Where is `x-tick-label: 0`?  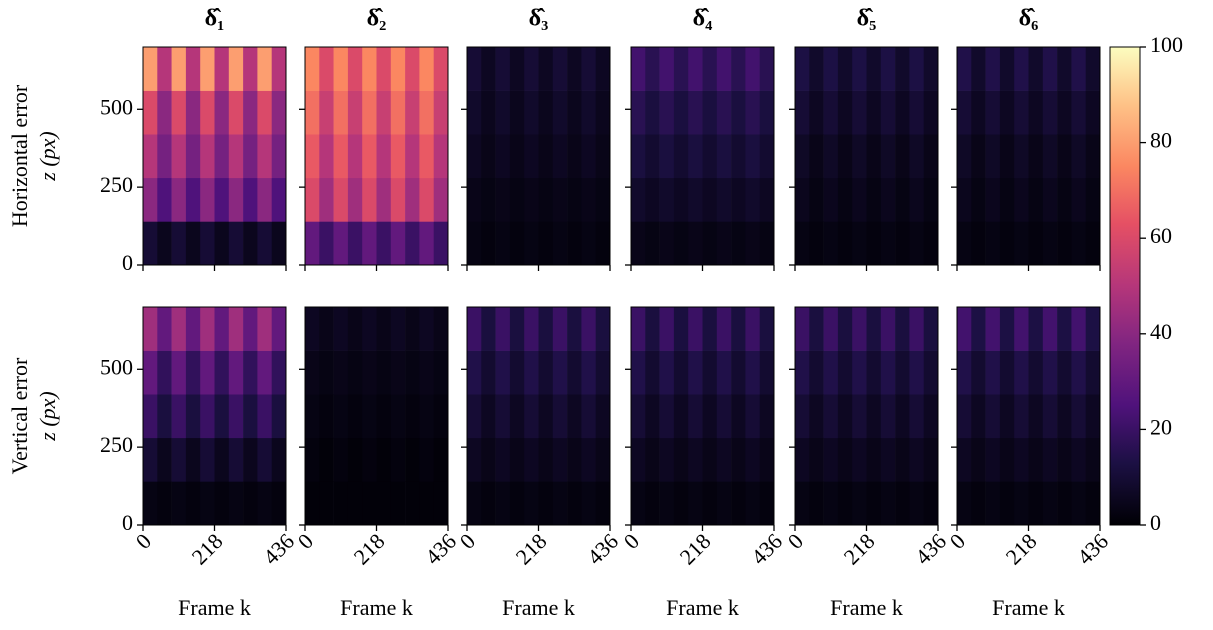 x-tick-label: 0 is located at coordinates (467, 540).